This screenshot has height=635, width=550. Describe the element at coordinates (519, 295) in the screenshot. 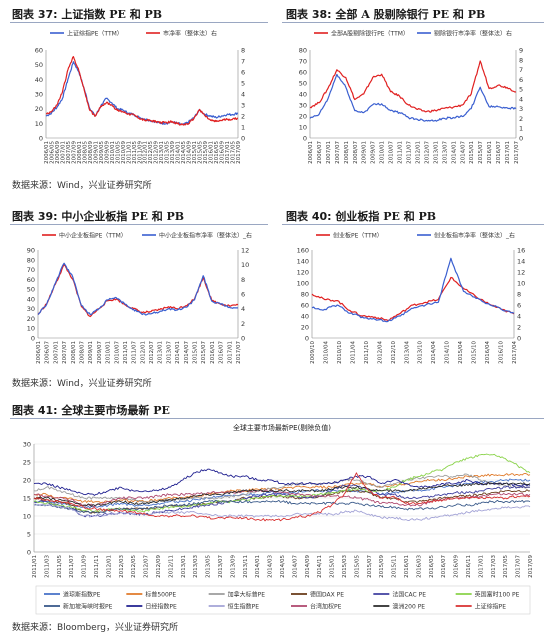

I see `y2-tick-label: 8` at that location.